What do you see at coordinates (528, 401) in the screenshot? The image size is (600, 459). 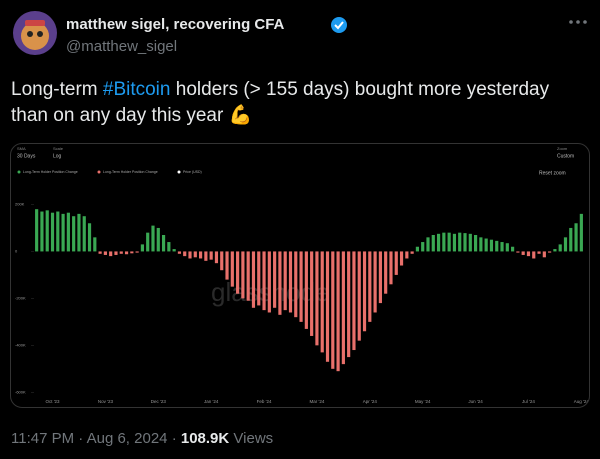 I see `x-tick-label: Jul '24` at bounding box center [528, 401].